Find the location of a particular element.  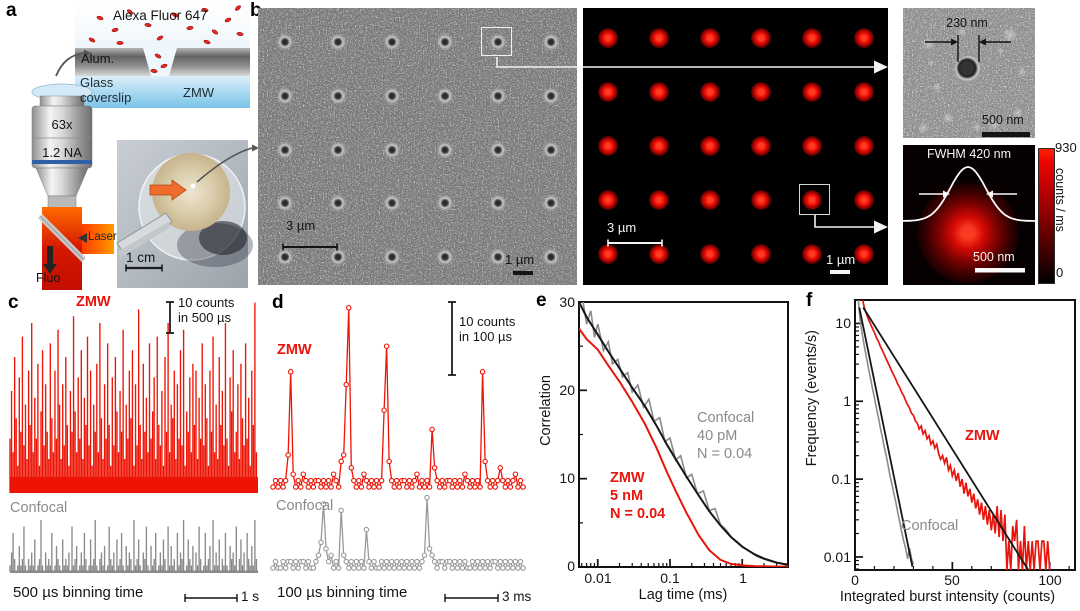

fluorophore-label: Alexa Fluor 647 is located at coordinates (160, 15).